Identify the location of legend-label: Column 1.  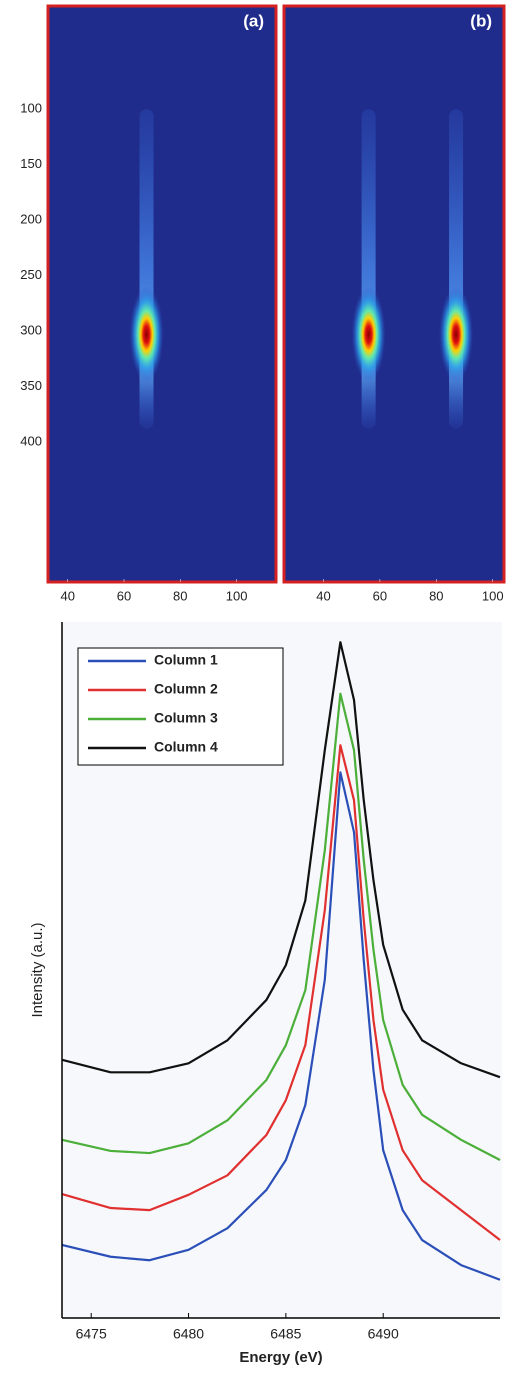
(186, 660).